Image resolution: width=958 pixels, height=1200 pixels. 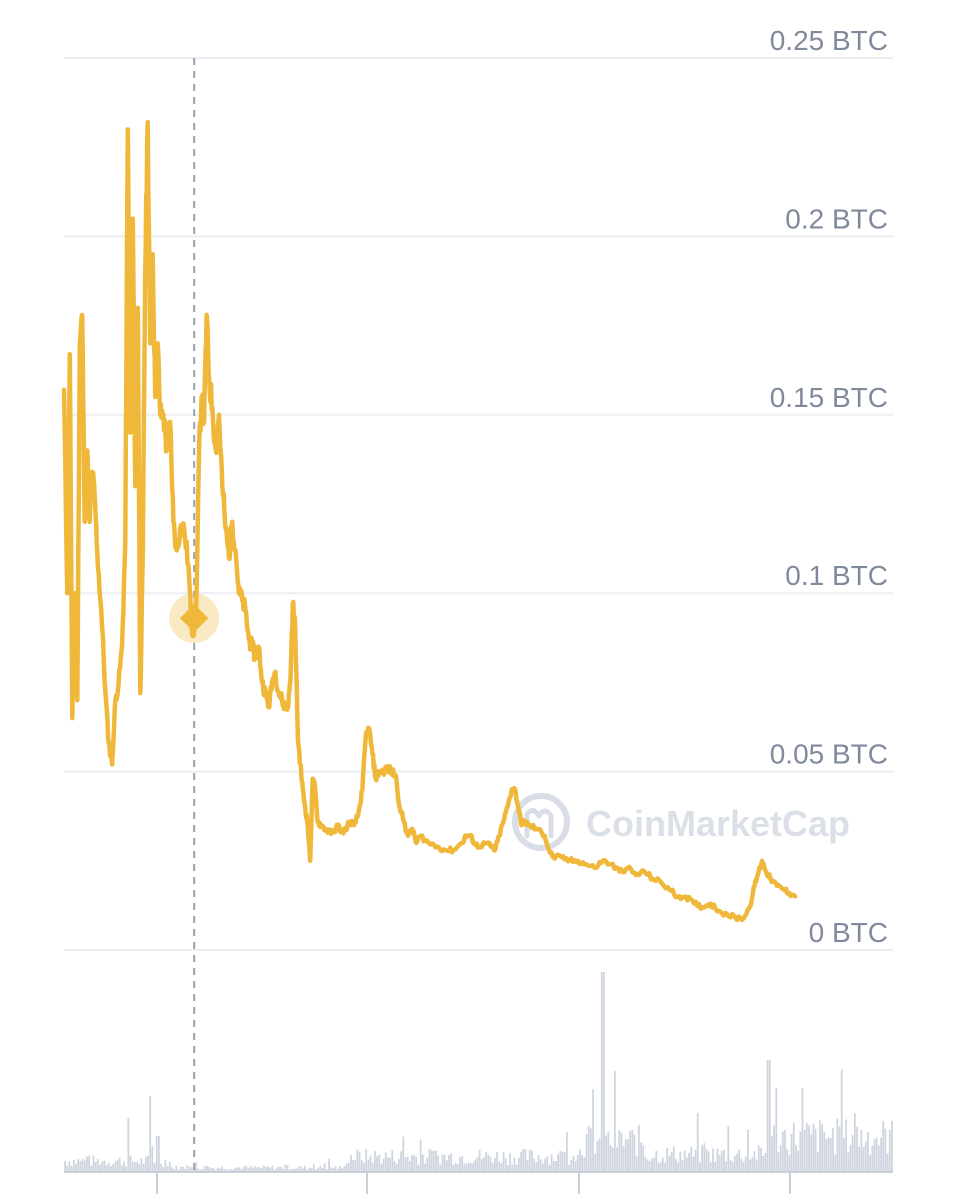 I want to click on marker-point, so click(x=194, y=618).